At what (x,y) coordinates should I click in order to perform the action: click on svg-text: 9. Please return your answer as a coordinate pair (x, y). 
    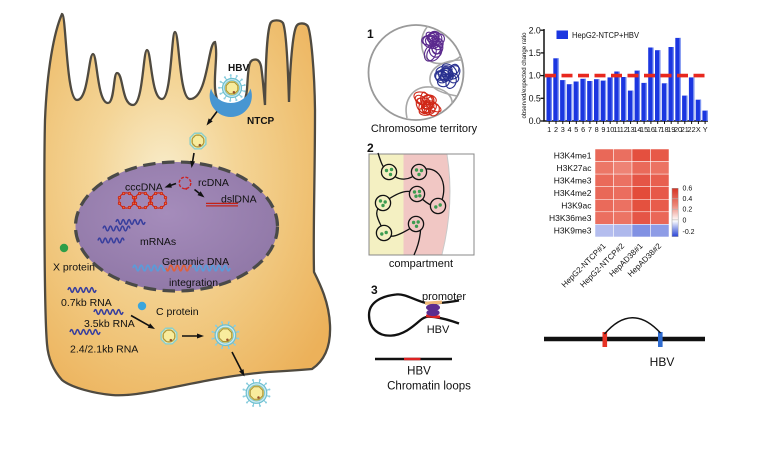
    Looking at the image, I should click on (603, 129).